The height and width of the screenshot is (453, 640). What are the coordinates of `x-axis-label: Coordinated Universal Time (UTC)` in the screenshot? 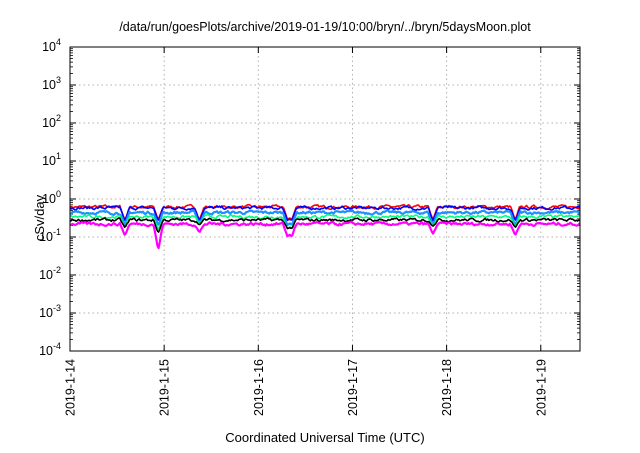 It's located at (325, 437).